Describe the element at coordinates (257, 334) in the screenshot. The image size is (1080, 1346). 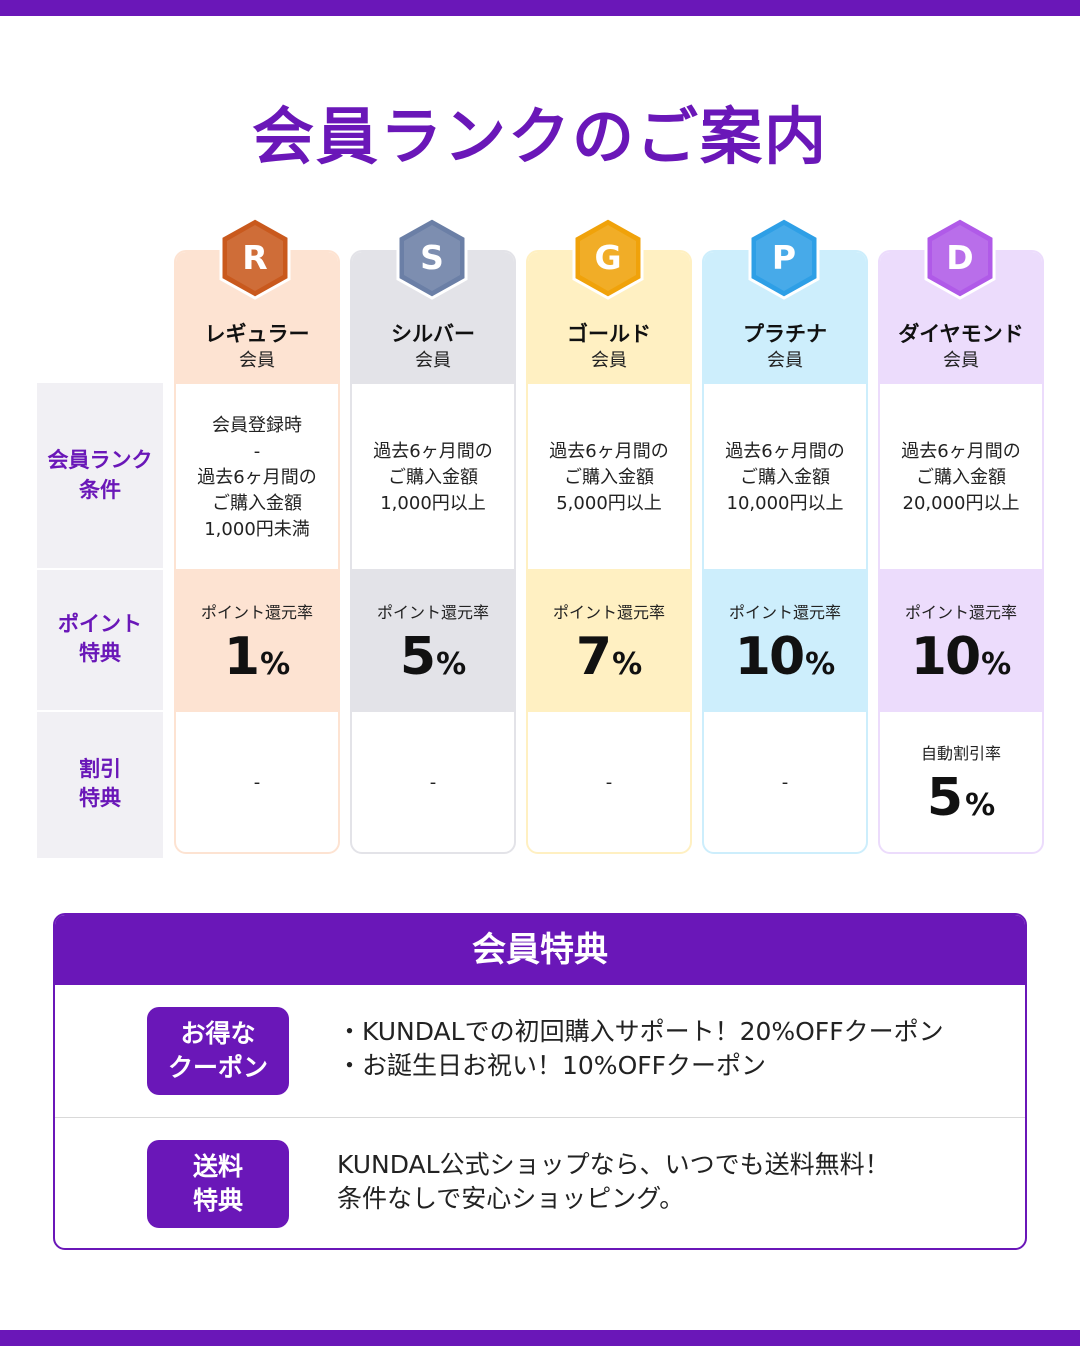
I see `tier-name: レギュラー` at that location.